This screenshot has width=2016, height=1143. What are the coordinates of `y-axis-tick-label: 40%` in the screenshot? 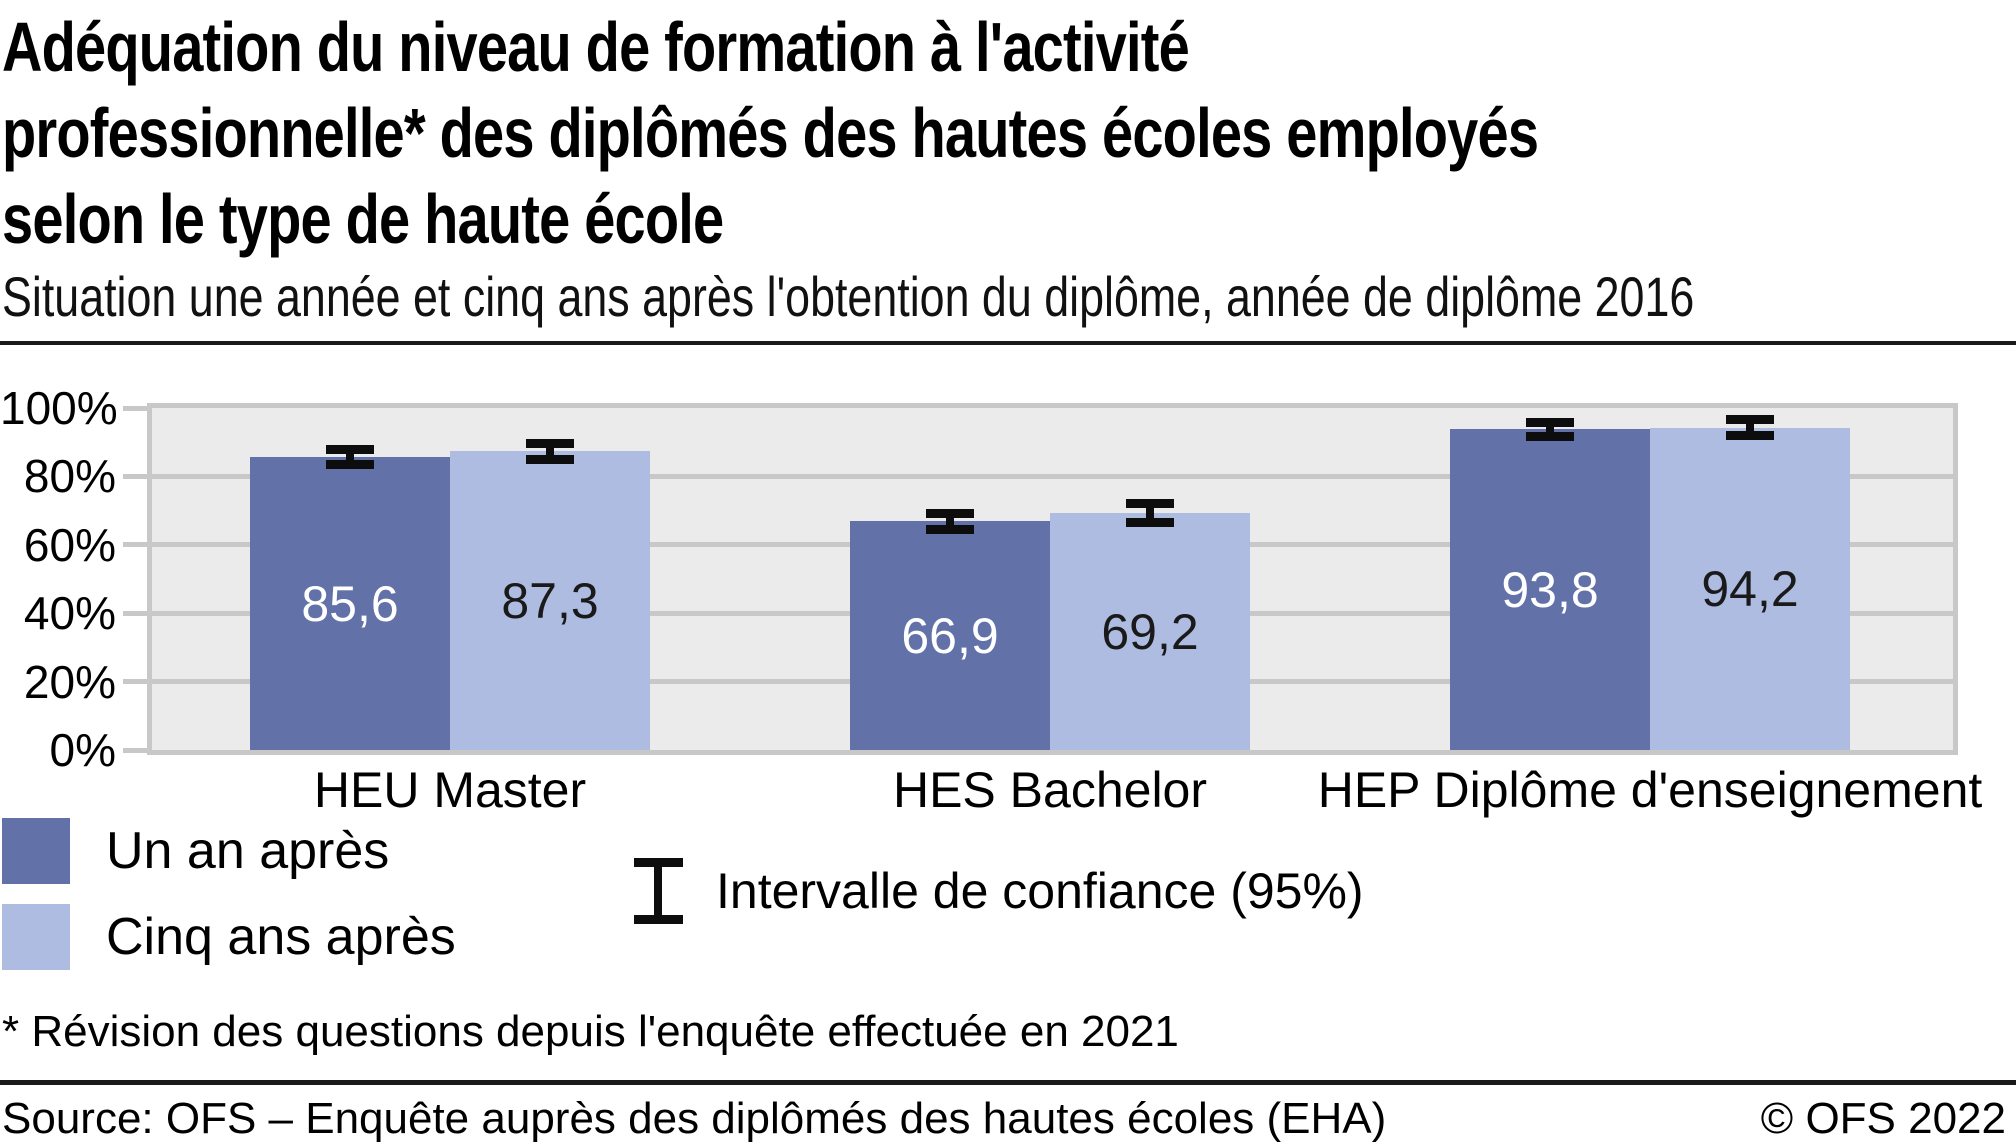 It's located at (69, 613).